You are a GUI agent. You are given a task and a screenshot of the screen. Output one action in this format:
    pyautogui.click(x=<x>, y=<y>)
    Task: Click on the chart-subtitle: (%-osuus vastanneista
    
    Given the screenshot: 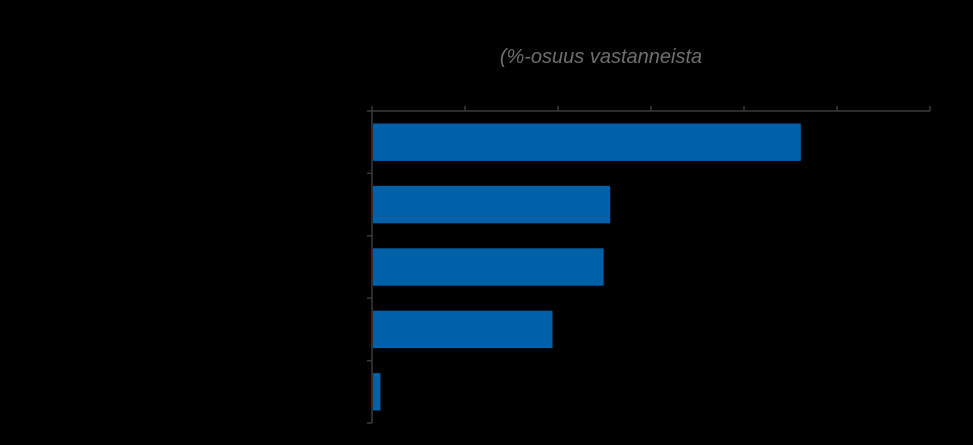 What is the action you would take?
    pyautogui.click(x=601, y=57)
    